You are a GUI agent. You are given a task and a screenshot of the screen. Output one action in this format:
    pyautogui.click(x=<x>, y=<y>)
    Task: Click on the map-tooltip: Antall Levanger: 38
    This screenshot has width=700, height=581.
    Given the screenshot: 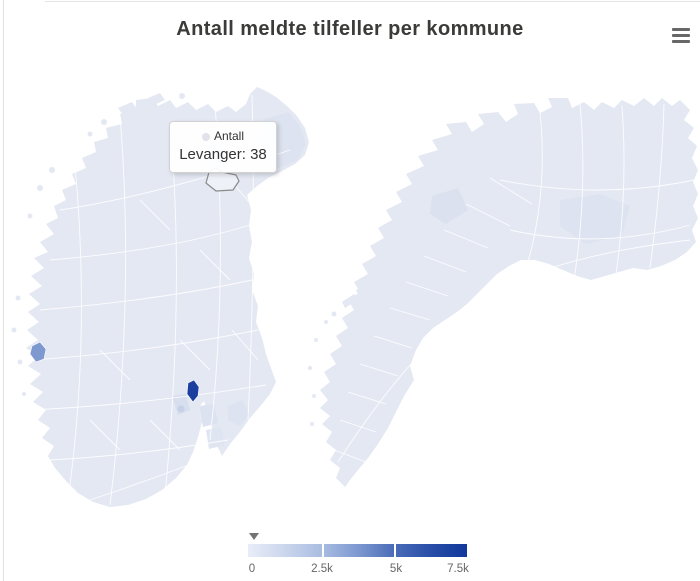 What is the action you would take?
    pyautogui.click(x=223, y=147)
    